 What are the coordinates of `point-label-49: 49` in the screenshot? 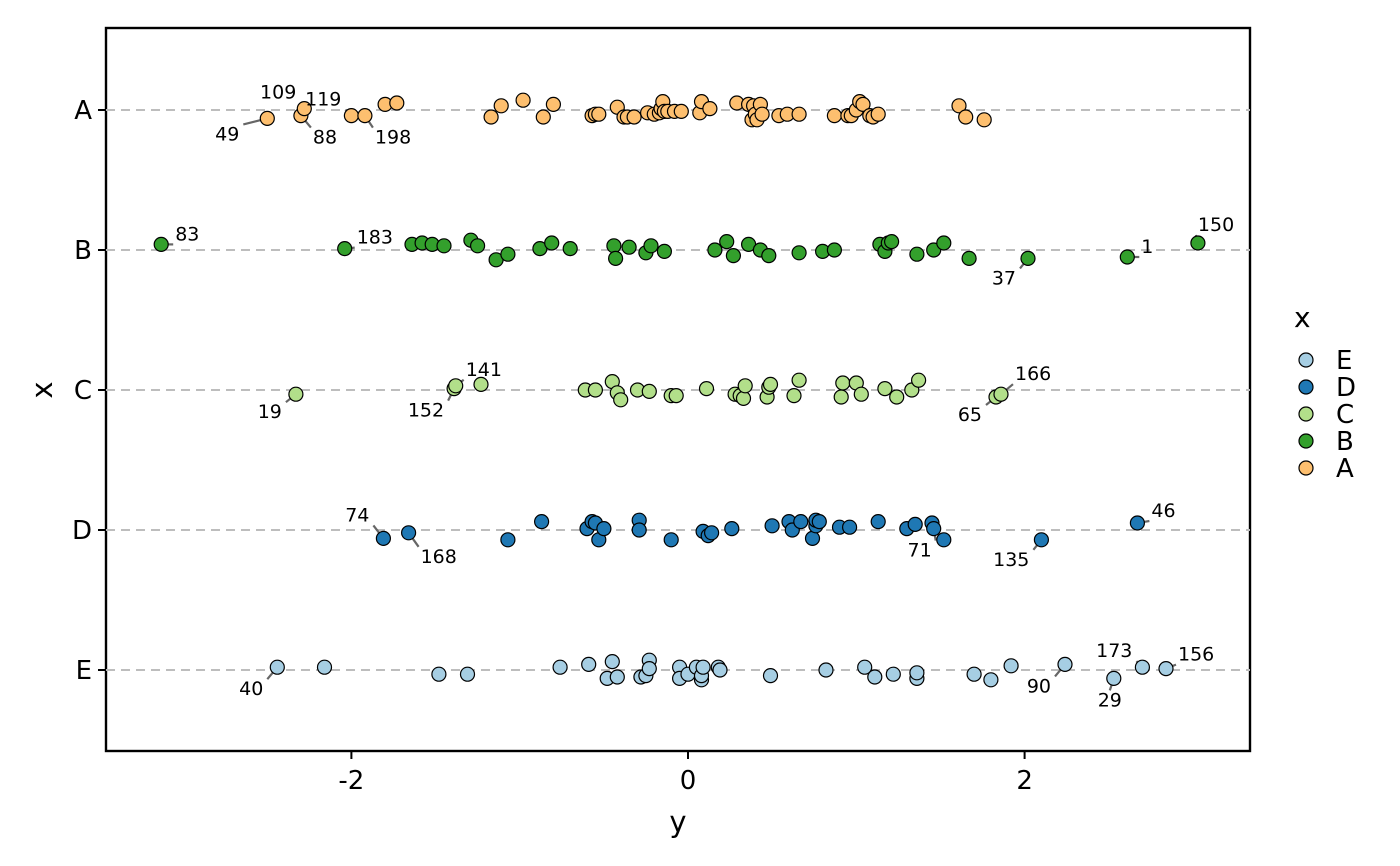 It's located at (227, 134).